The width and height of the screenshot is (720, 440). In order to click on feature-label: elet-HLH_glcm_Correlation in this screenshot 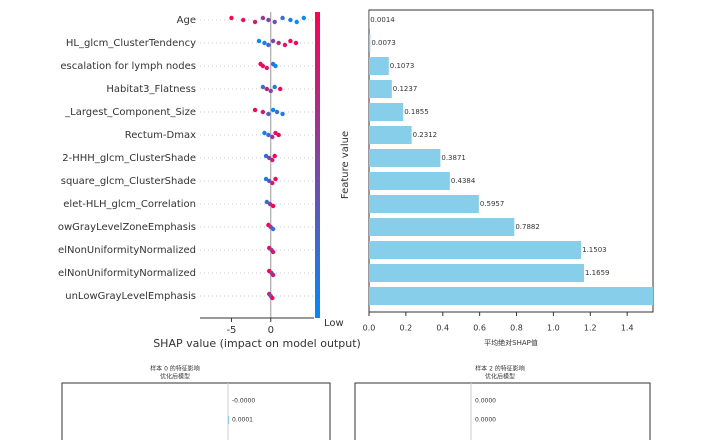, I will do `click(129, 204)`.